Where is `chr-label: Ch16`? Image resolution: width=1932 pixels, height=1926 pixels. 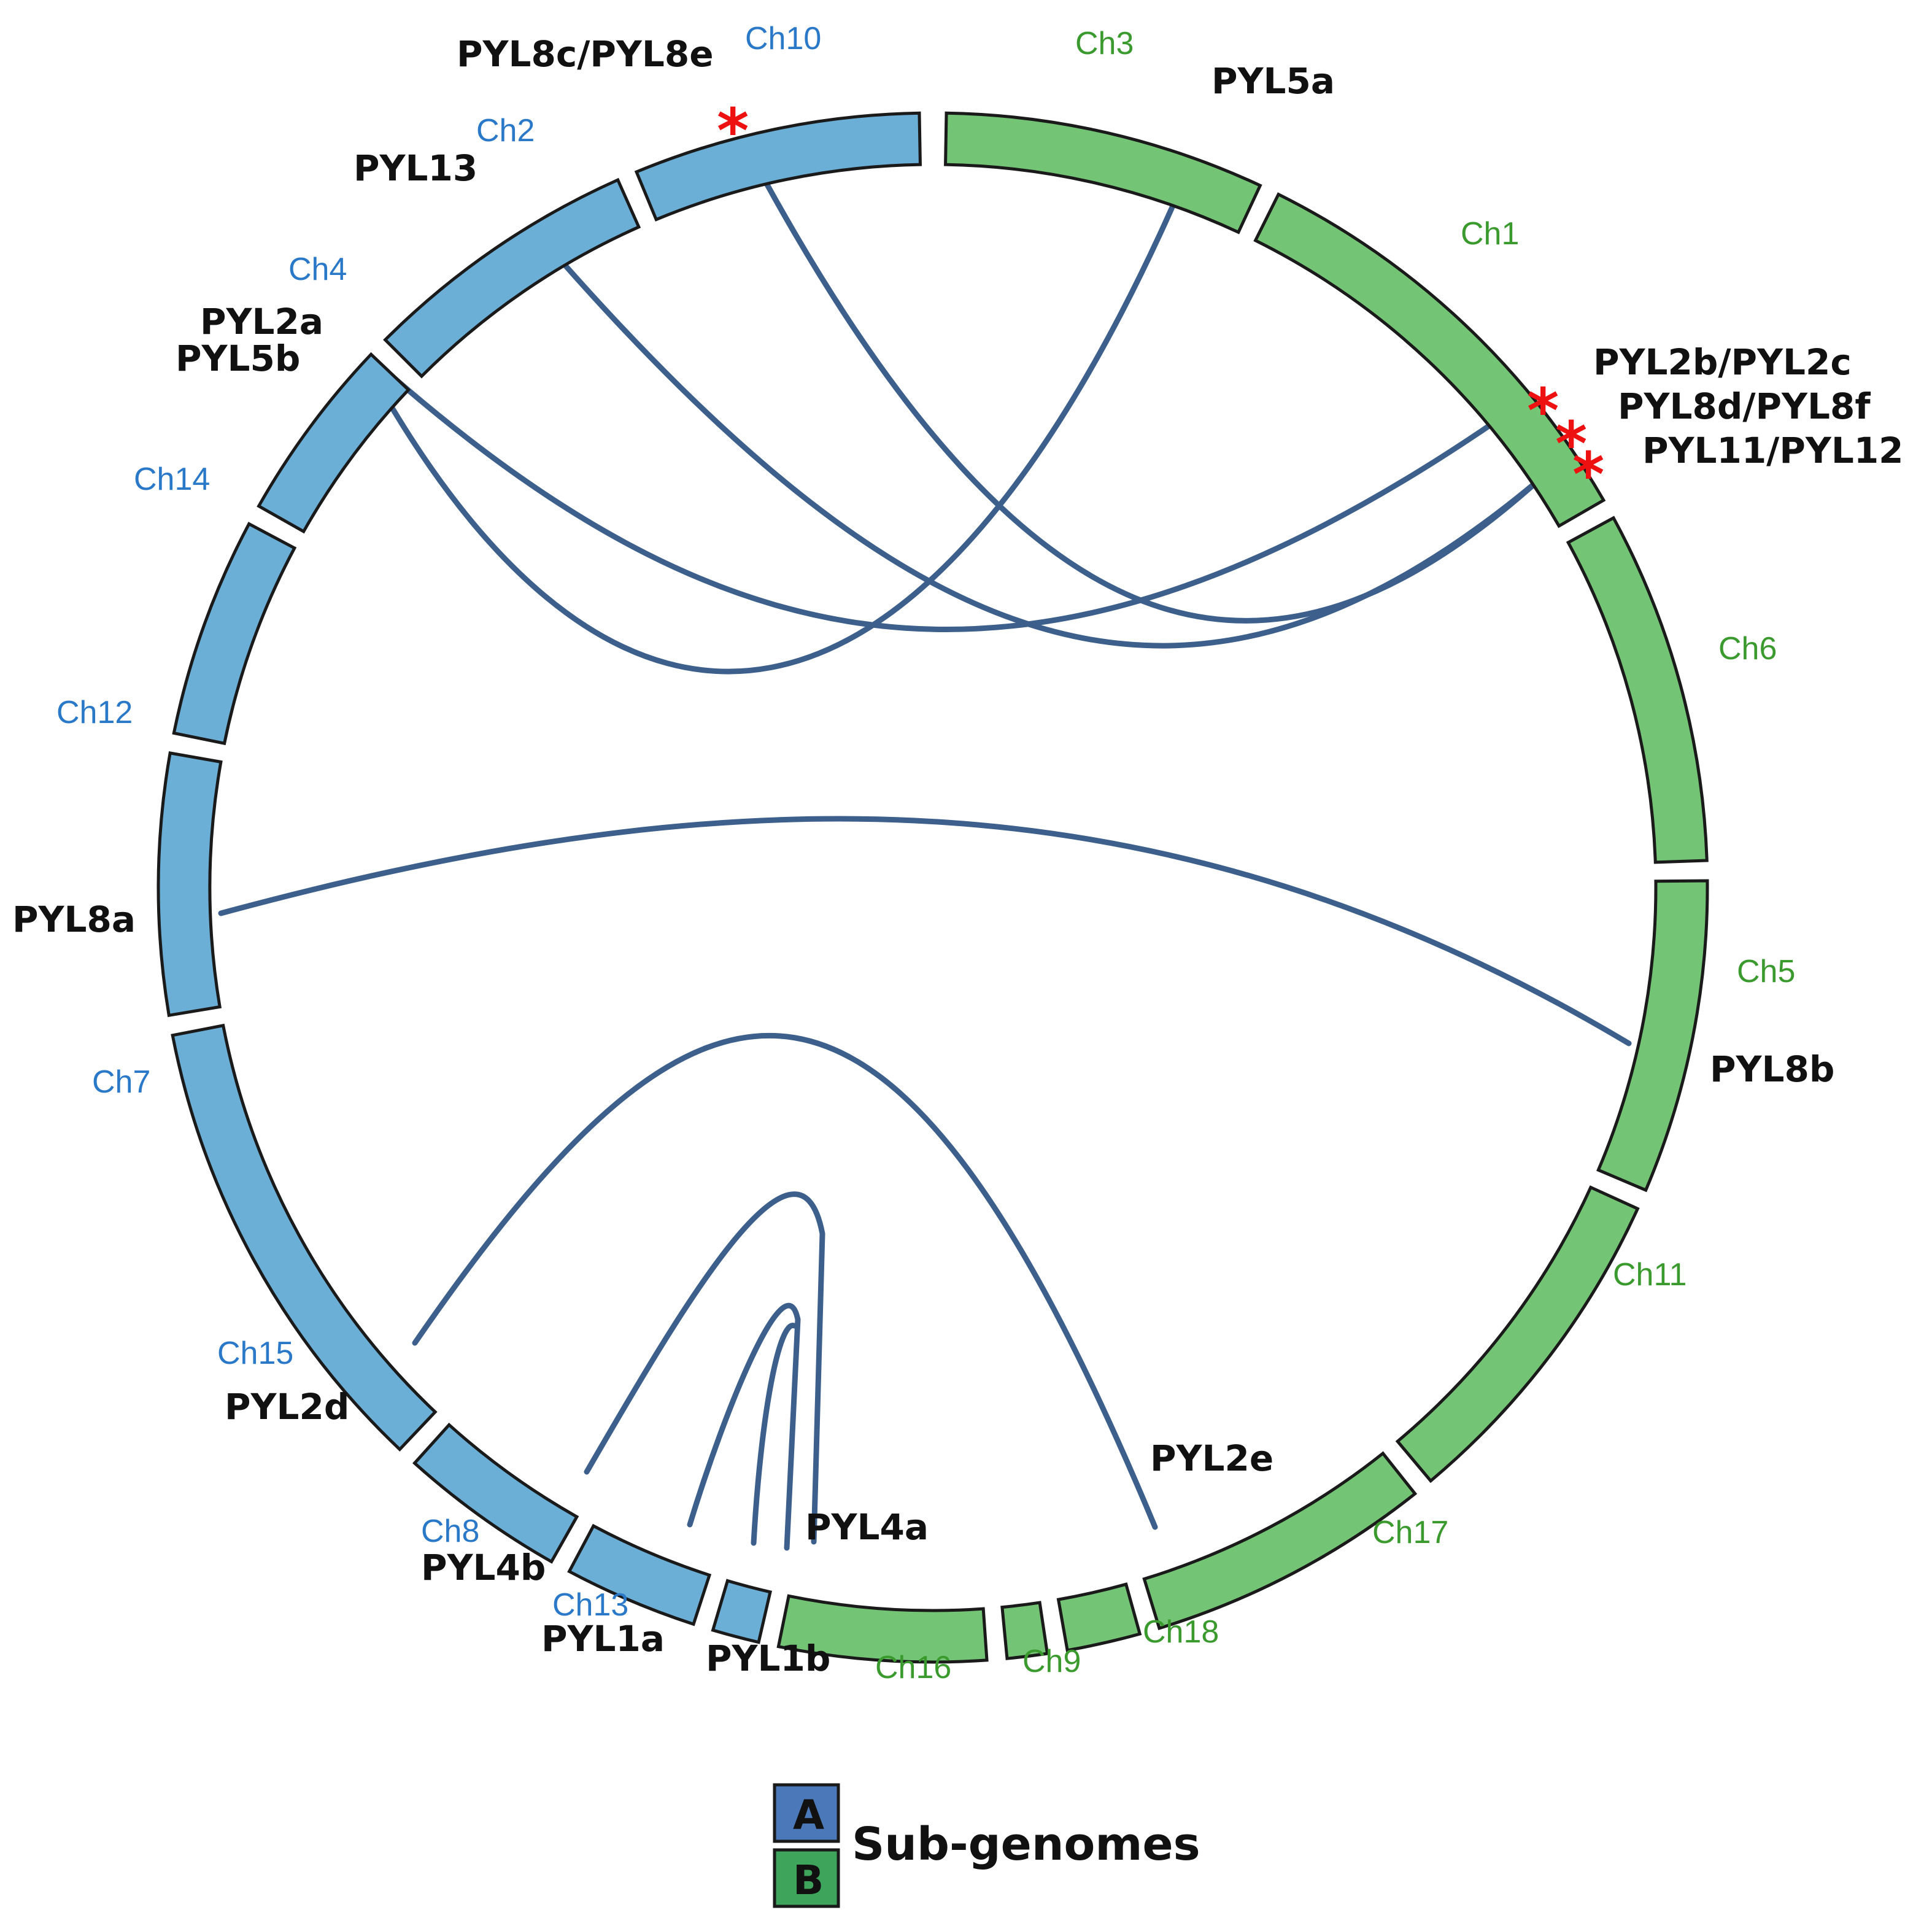
chr-label: Ch16 is located at coordinates (913, 1667).